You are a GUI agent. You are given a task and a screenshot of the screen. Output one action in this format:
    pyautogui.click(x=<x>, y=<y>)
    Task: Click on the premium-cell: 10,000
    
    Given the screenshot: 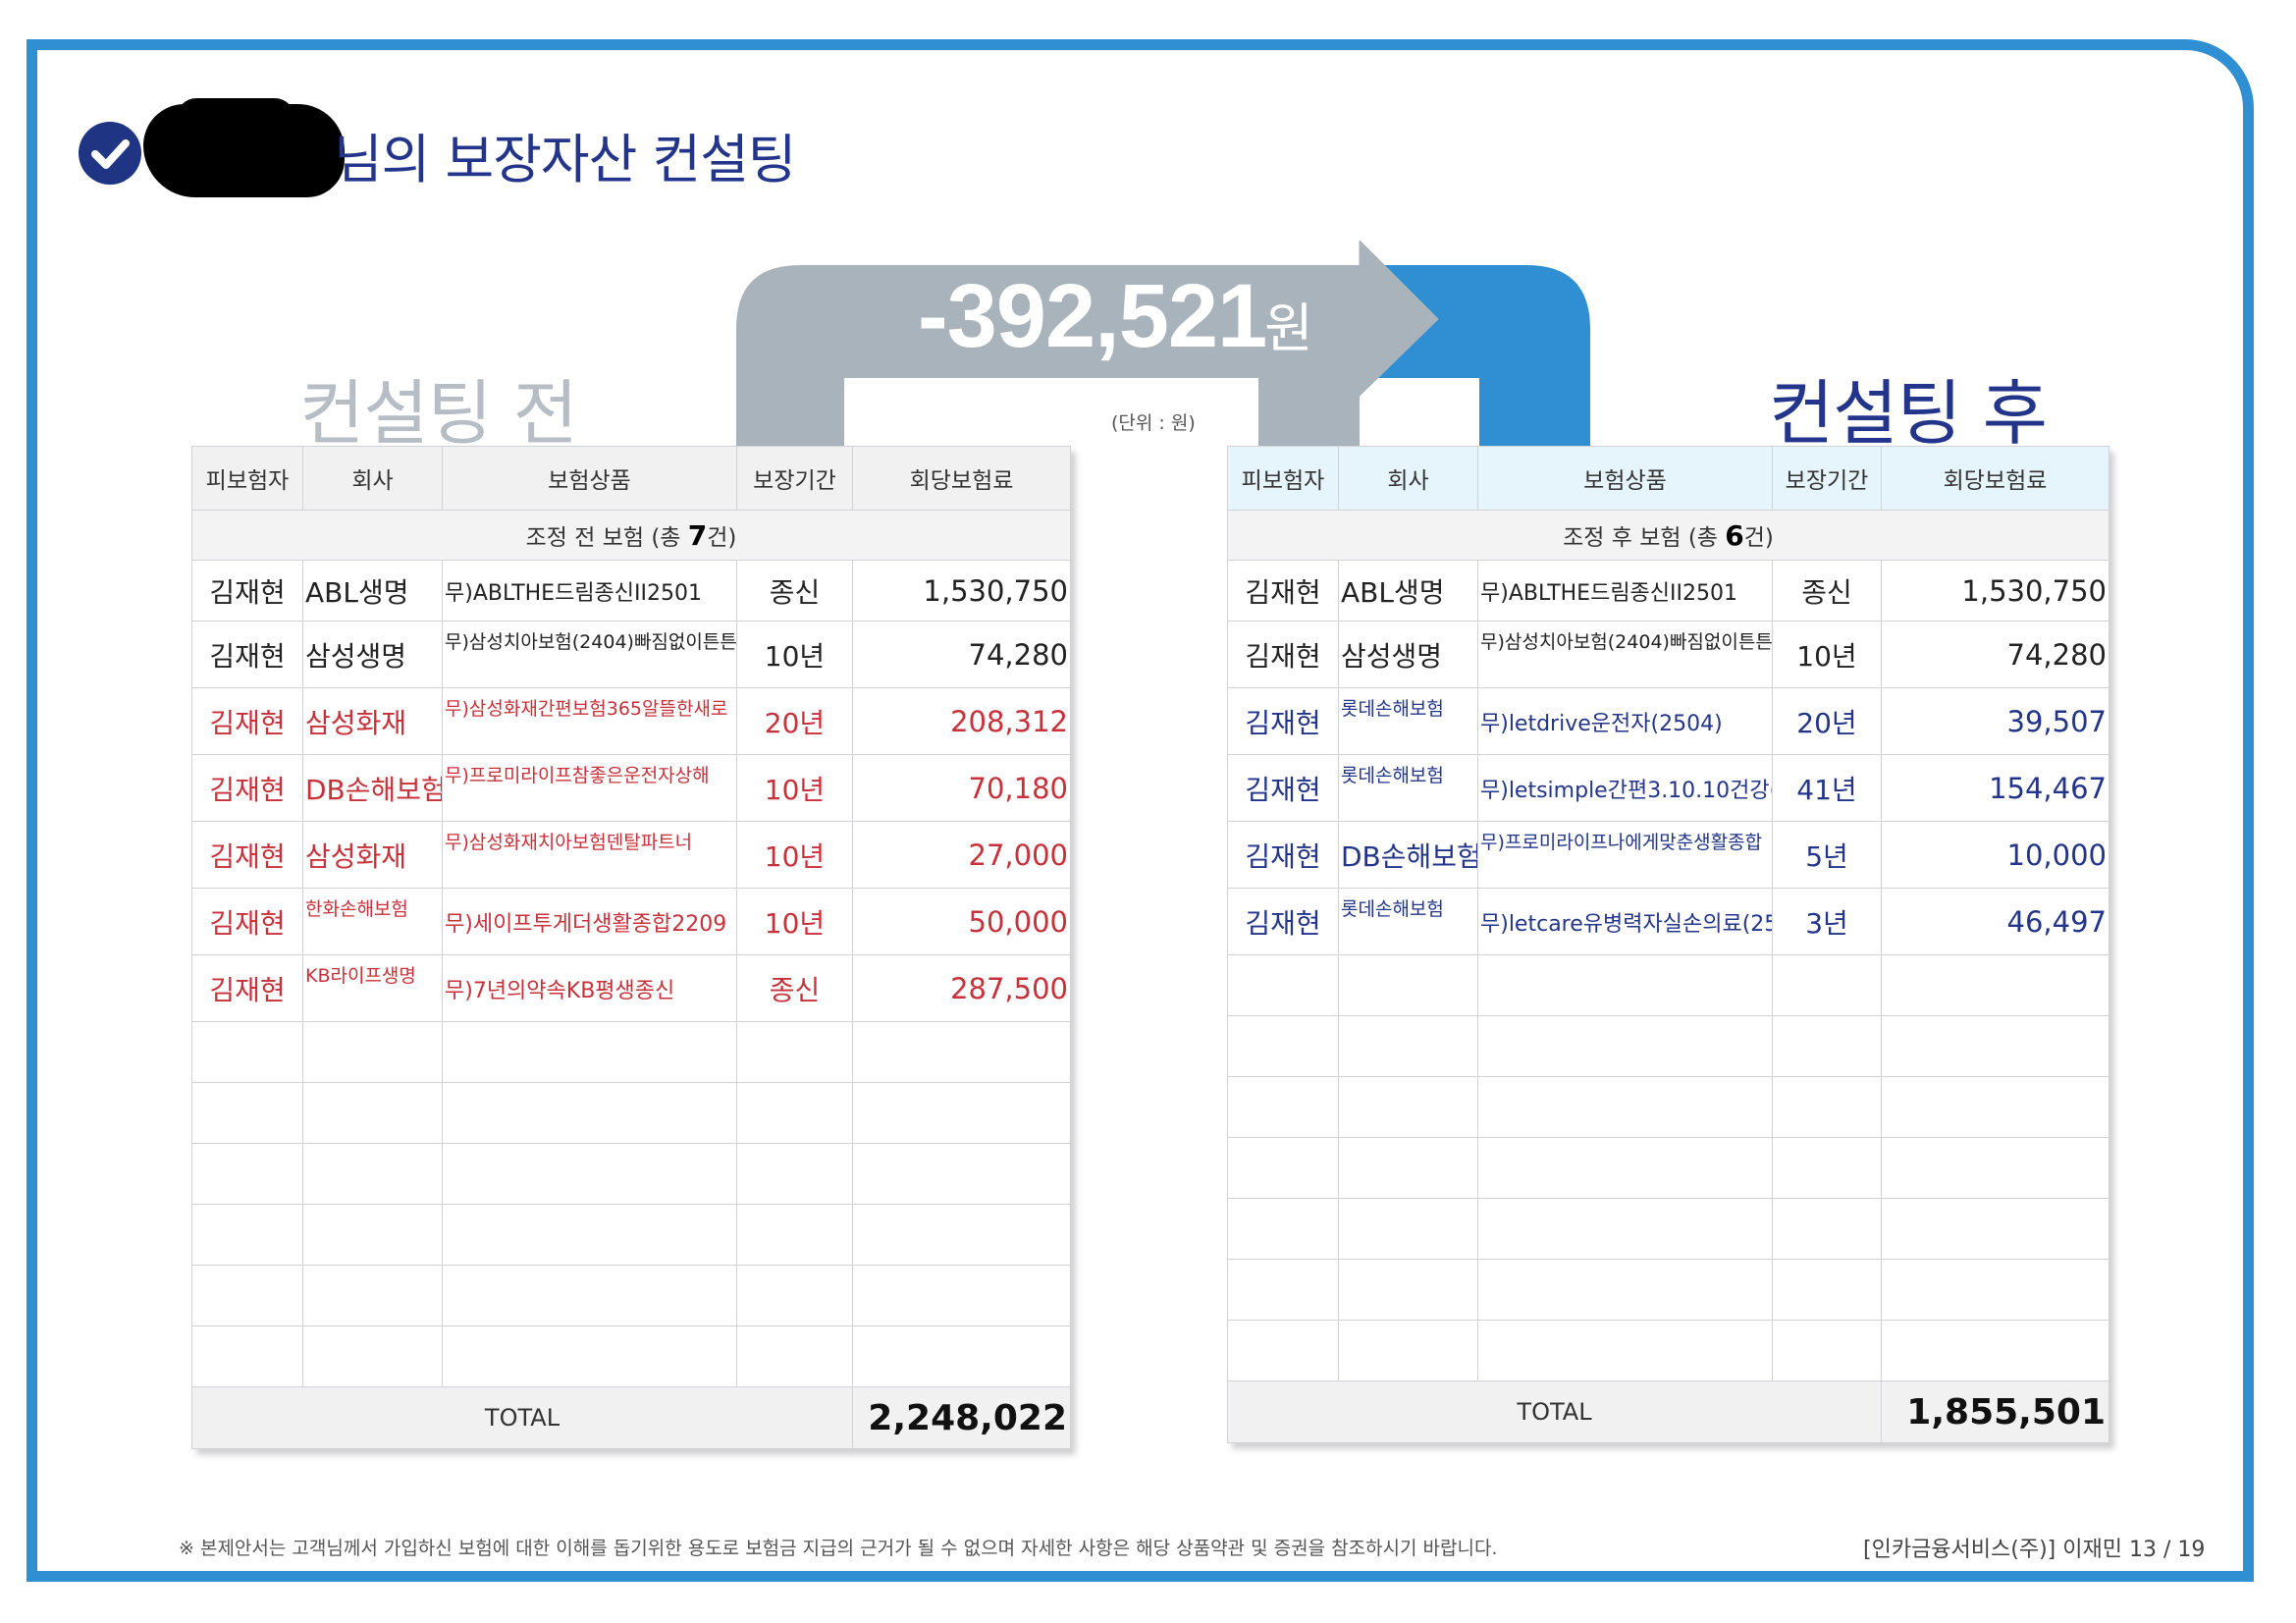 What is the action you would take?
    pyautogui.click(x=1995, y=855)
    